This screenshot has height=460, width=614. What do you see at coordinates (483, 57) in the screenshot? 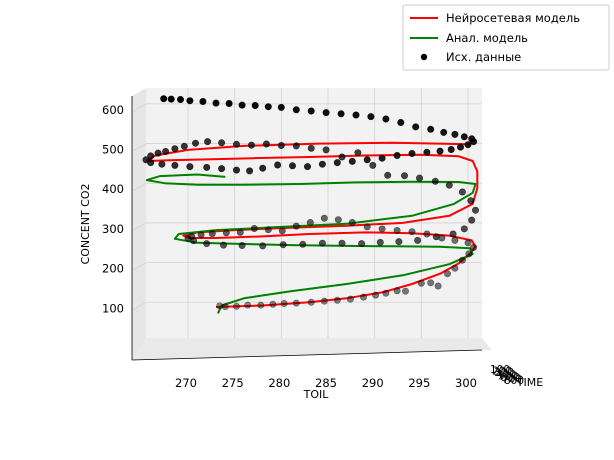
I see `legend-label-data: Исх. данные` at bounding box center [483, 57].